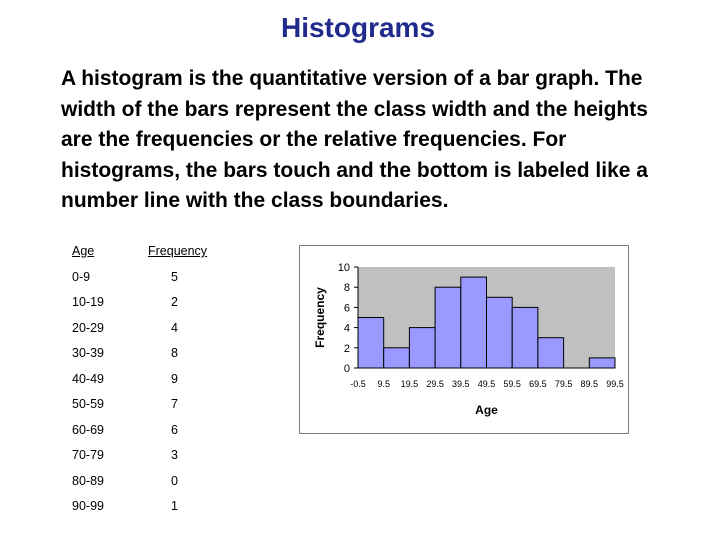 Image resolution: width=720 pixels, height=540 pixels. What do you see at coordinates (81, 277) in the screenshot?
I see `table-cell-class: 0-9` at bounding box center [81, 277].